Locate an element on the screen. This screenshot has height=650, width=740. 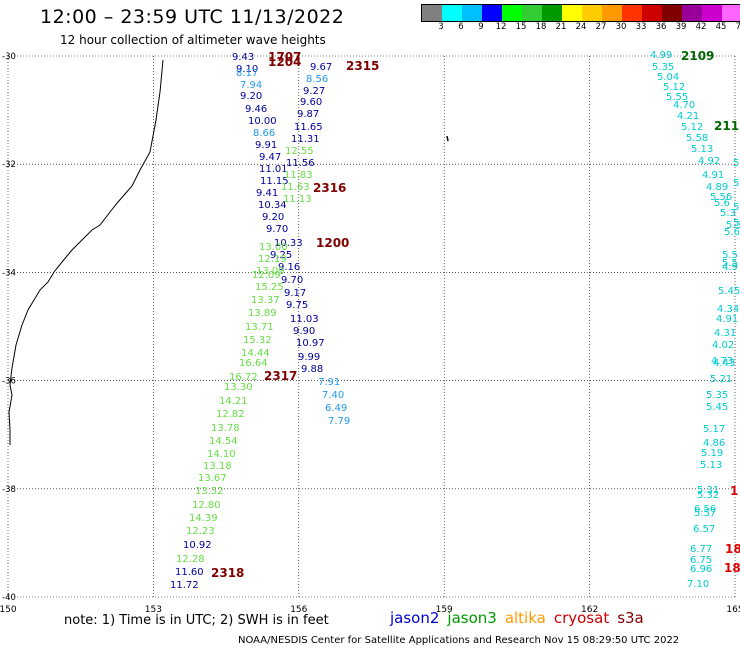
wave-height-value: 16.64 is located at coordinates (253, 363).